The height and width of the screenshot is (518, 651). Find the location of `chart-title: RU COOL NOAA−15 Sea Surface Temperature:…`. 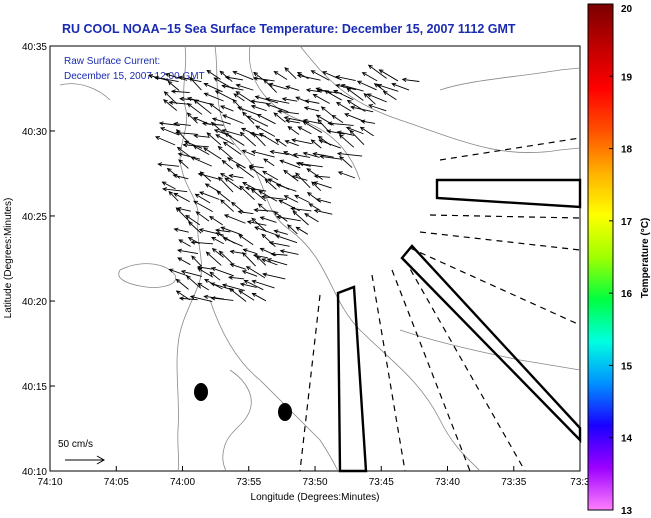

chart-title: RU COOL NOAA−15 Sea Surface Temperature:… is located at coordinates (289, 29).